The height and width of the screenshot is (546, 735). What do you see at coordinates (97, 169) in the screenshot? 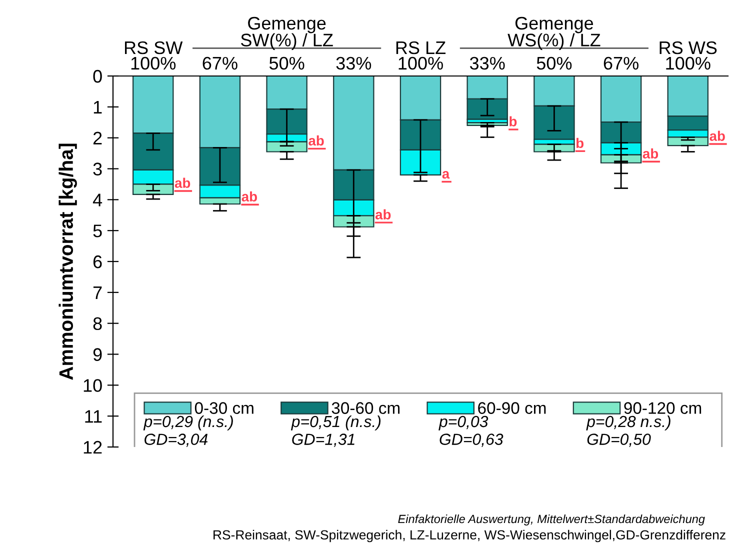
I see `y-tick-label: 3` at bounding box center [97, 169].